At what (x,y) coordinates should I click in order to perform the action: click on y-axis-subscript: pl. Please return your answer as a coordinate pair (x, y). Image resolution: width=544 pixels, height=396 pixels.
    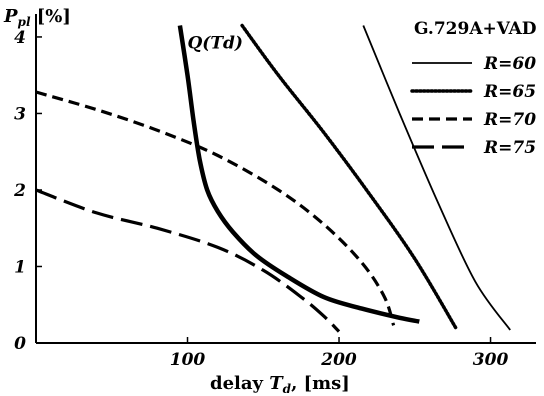
    Looking at the image, I should click on (24, 22).